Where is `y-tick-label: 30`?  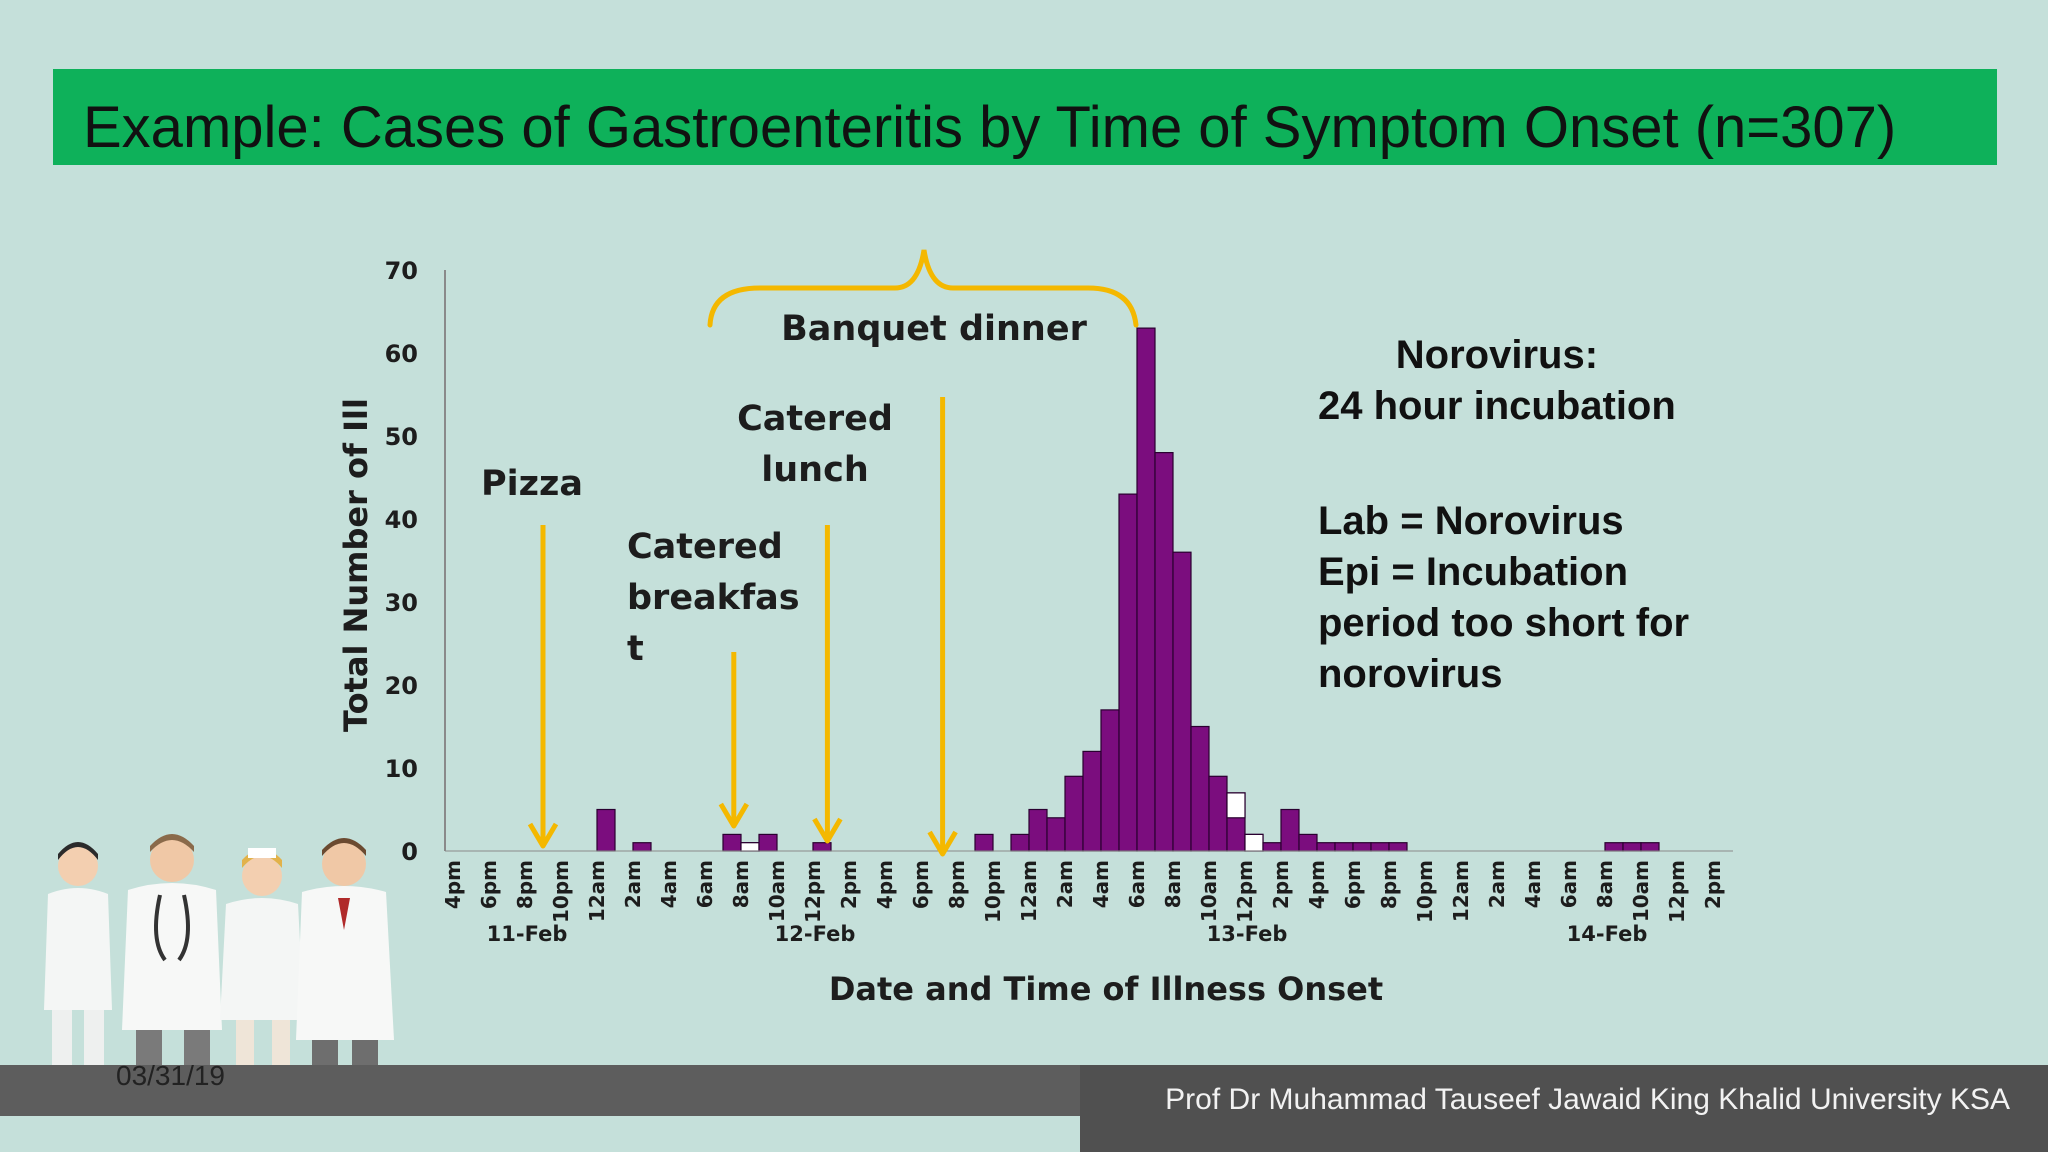
y-tick-label: 30 is located at coordinates (401, 603).